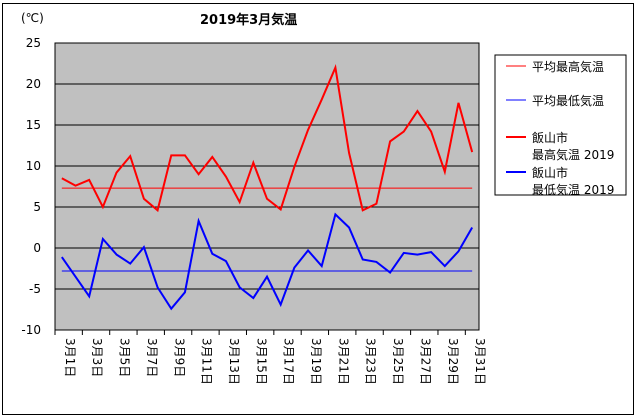 The width and height of the screenshot is (640, 420). I want to click on x-tick-label: 3月7日, so click(152, 357).